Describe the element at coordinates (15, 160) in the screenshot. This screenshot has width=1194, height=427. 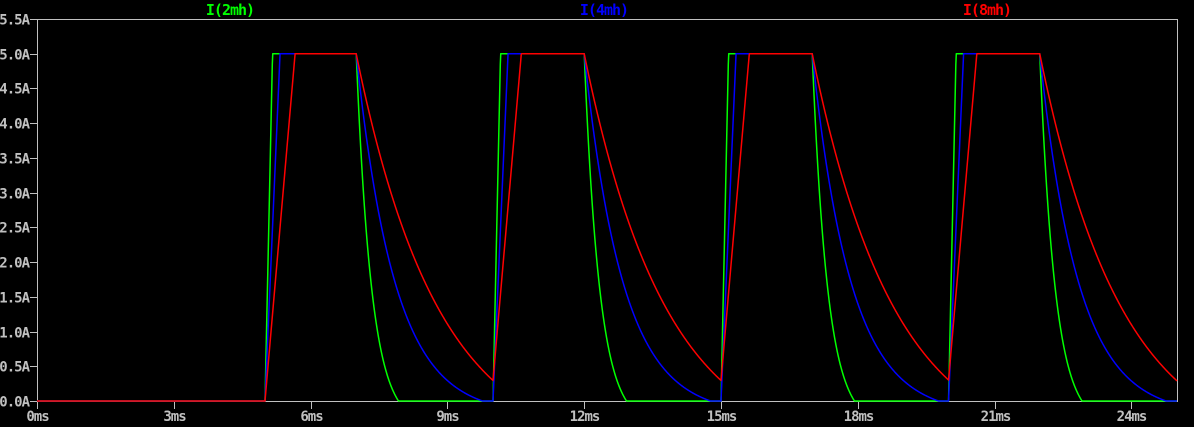
I see `y-tick-label: 3.5A` at that location.